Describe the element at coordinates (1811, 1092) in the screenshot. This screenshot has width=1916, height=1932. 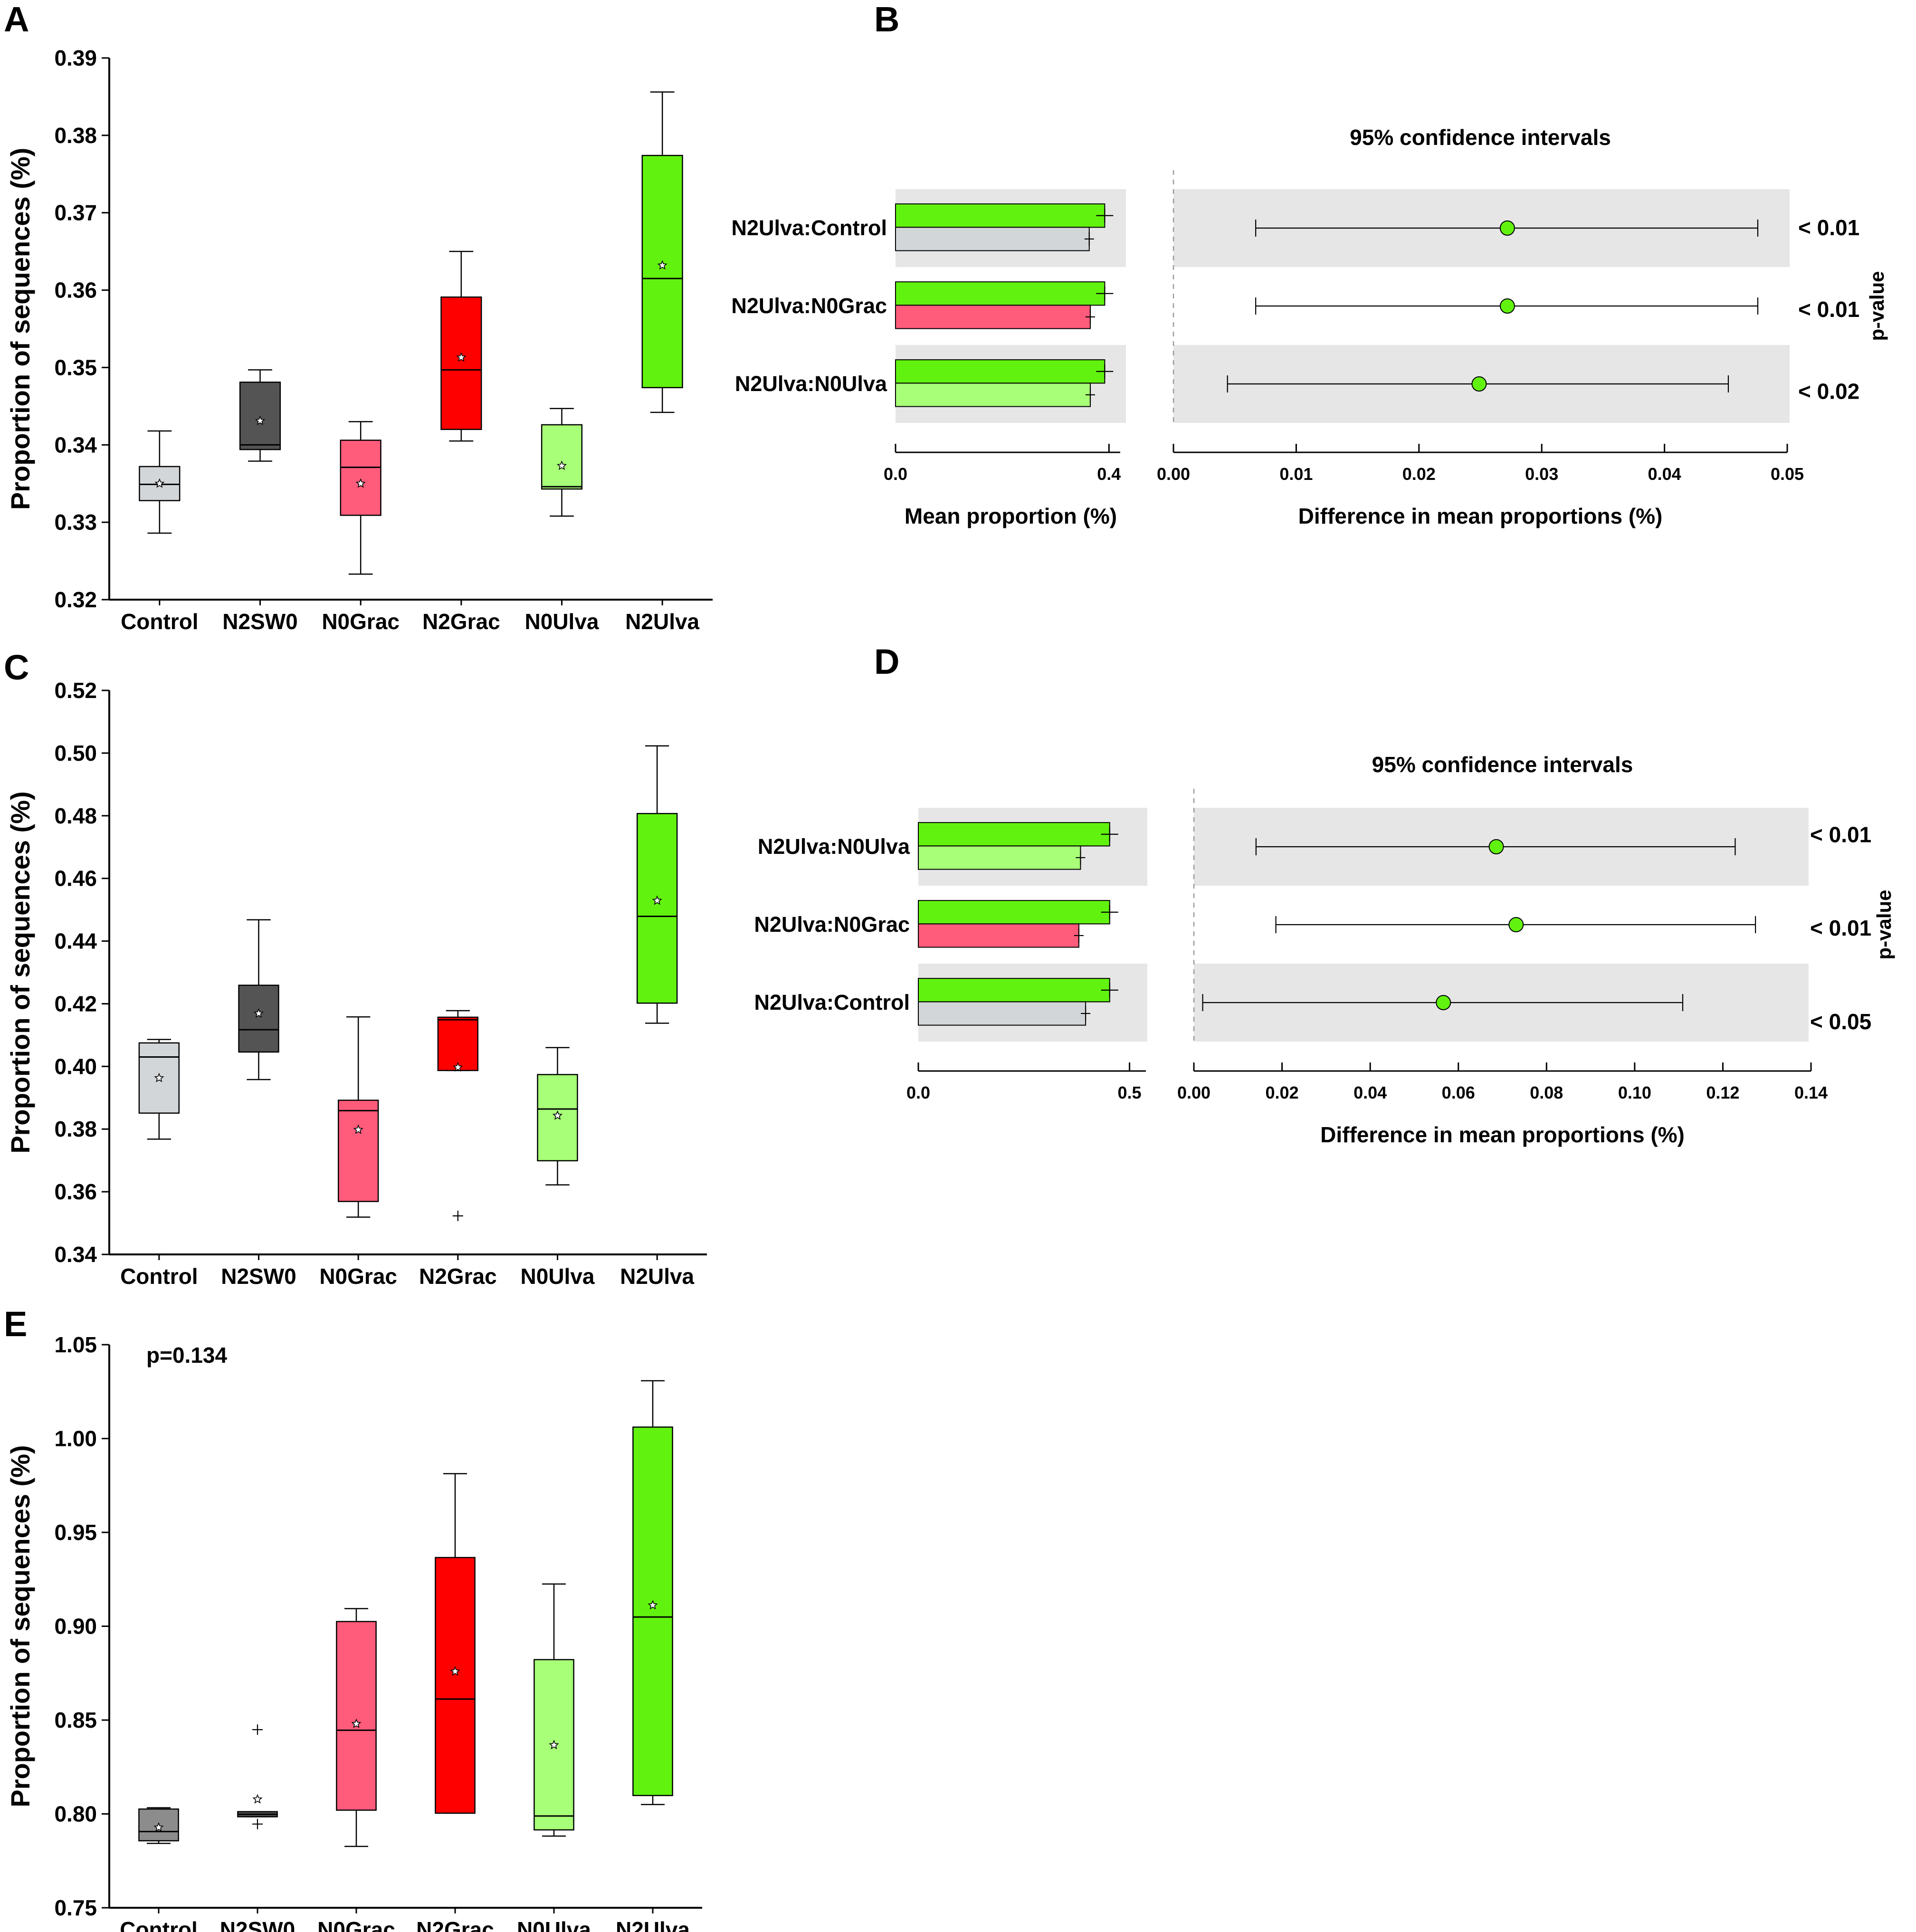
I see `right-x-tick-label: 0.14` at that location.